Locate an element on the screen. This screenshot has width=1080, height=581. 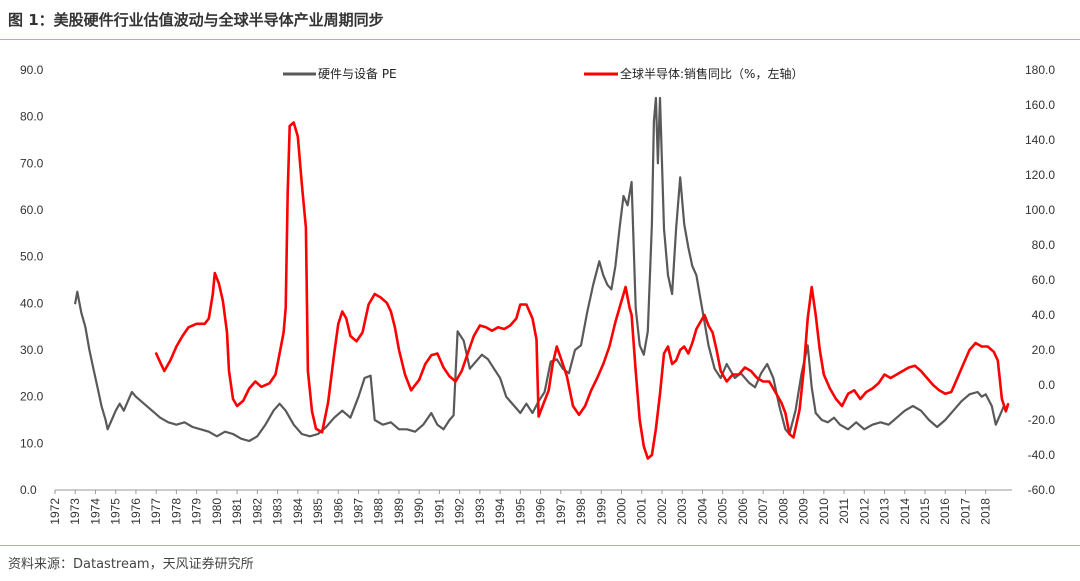
x-tick-label: 1997 is located at coordinates (561, 511).